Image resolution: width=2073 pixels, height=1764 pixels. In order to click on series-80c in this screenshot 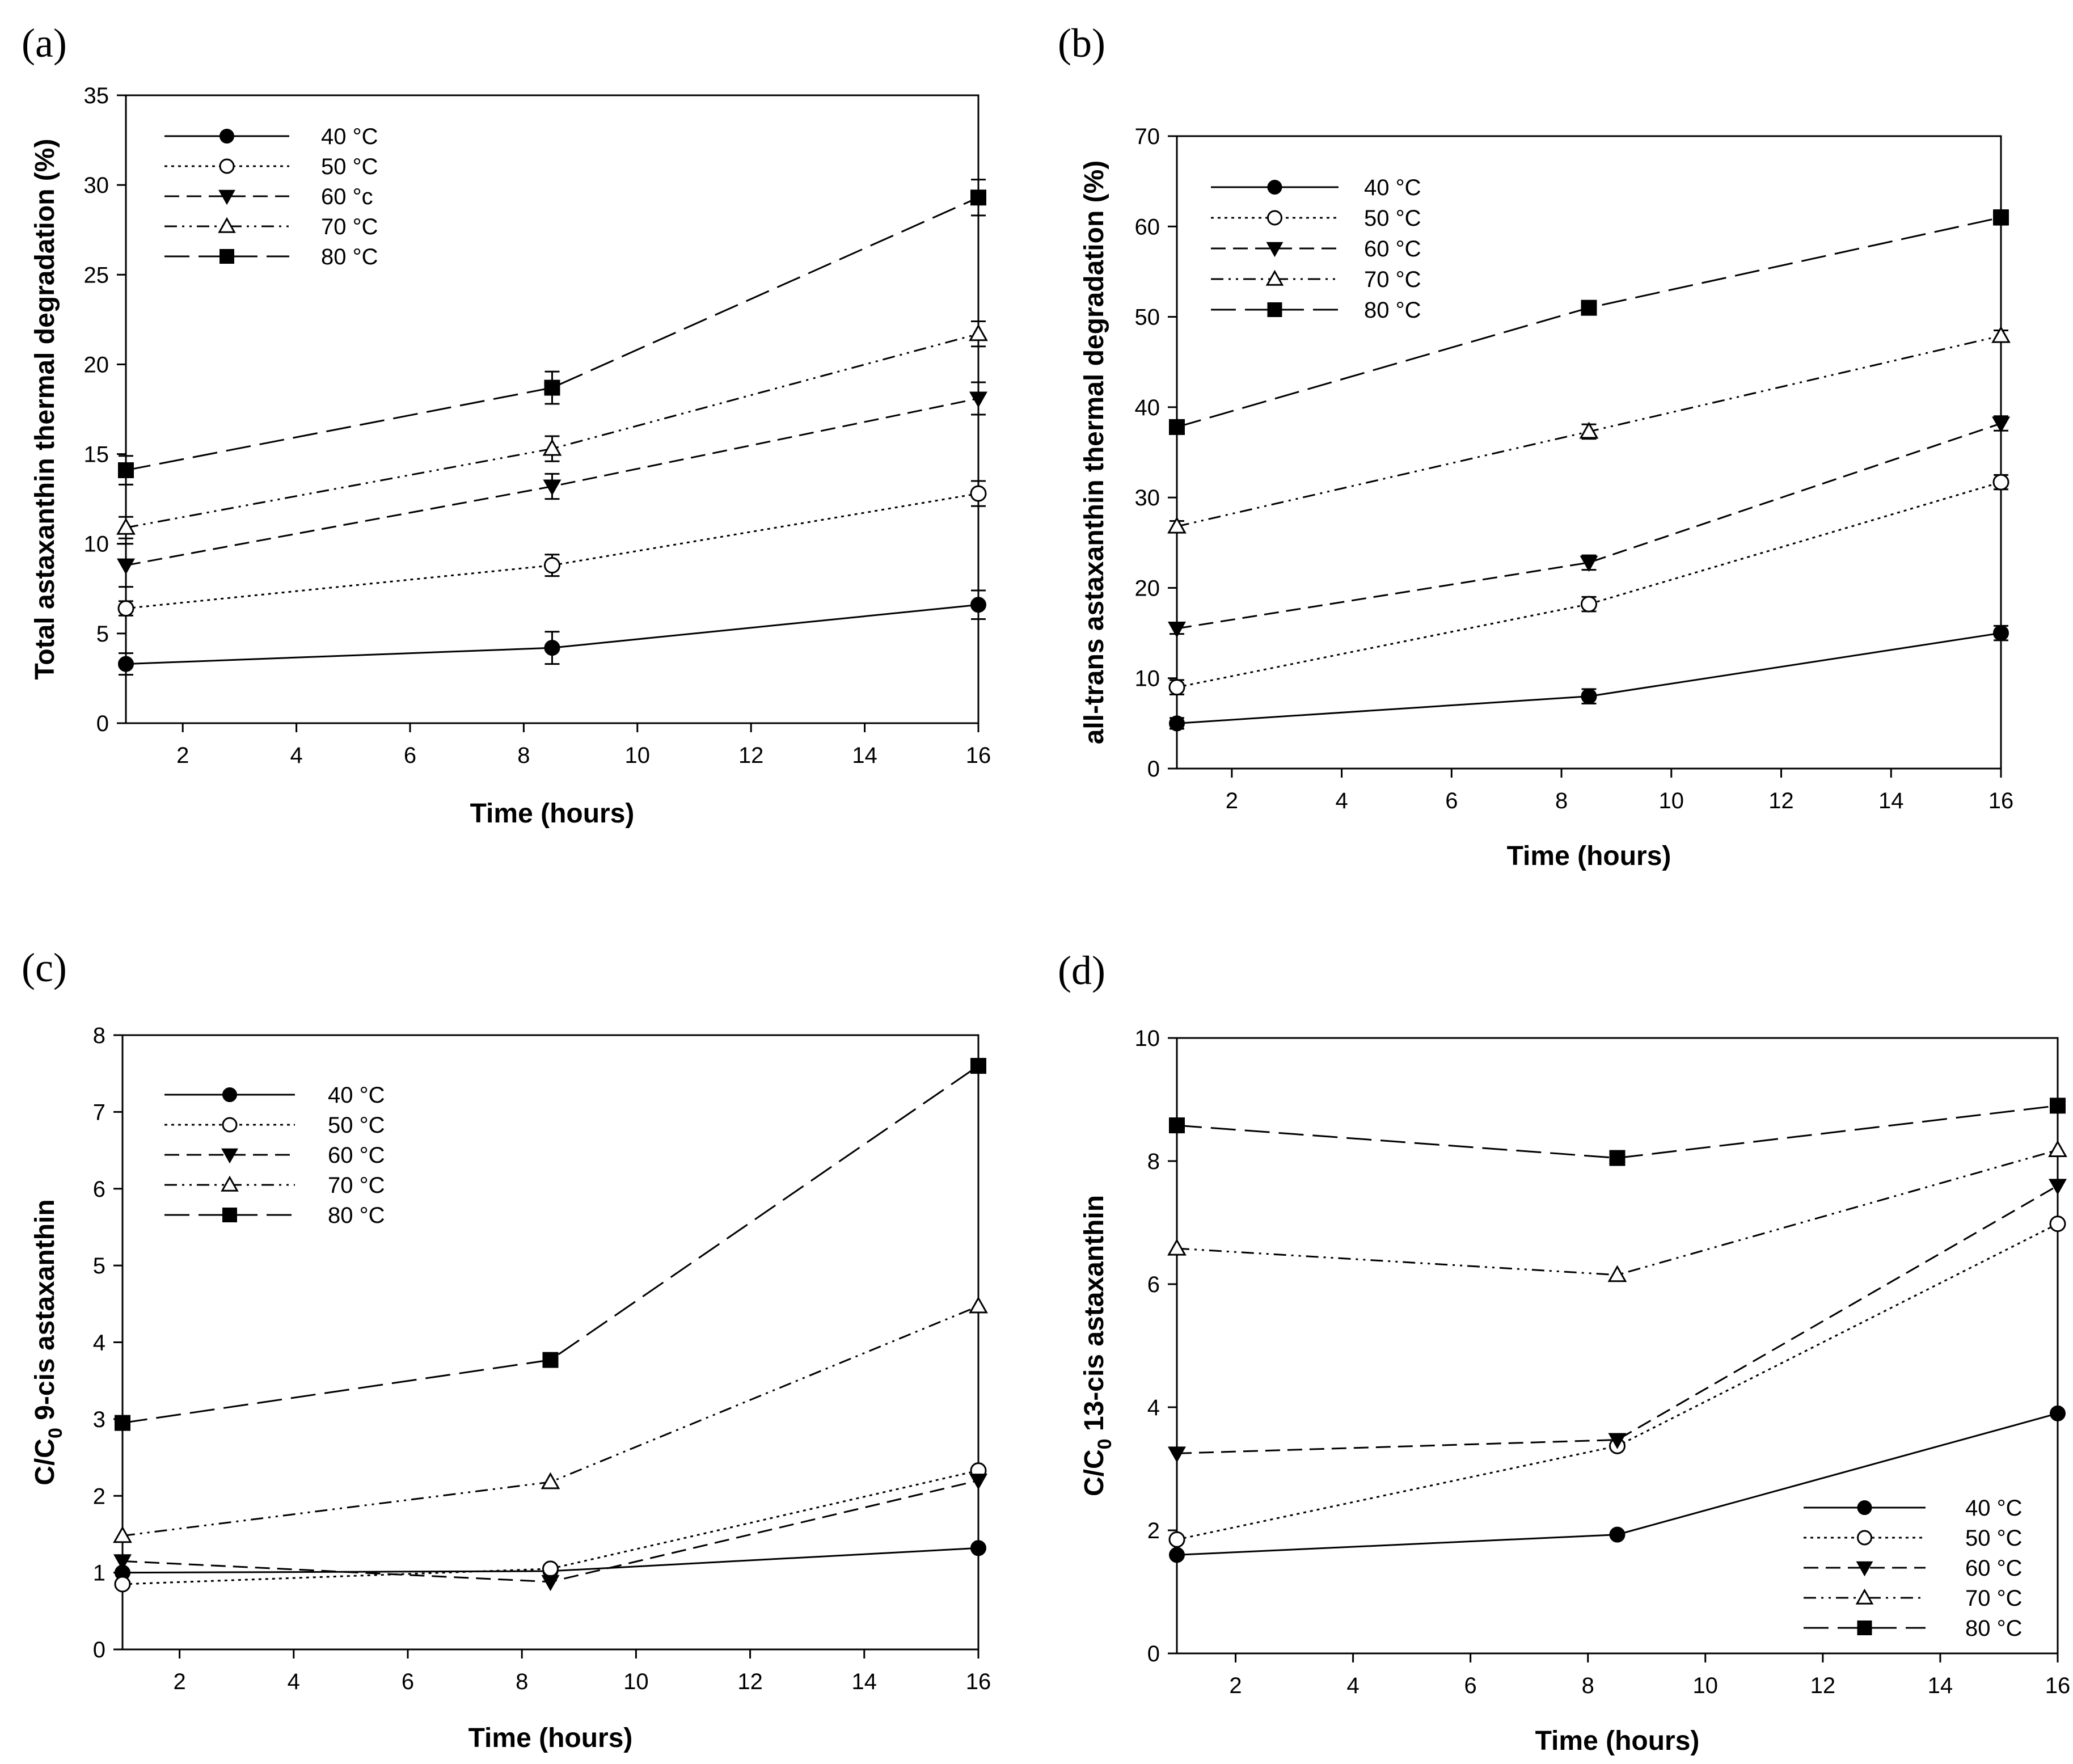, I will do `click(1617, 1132)`.